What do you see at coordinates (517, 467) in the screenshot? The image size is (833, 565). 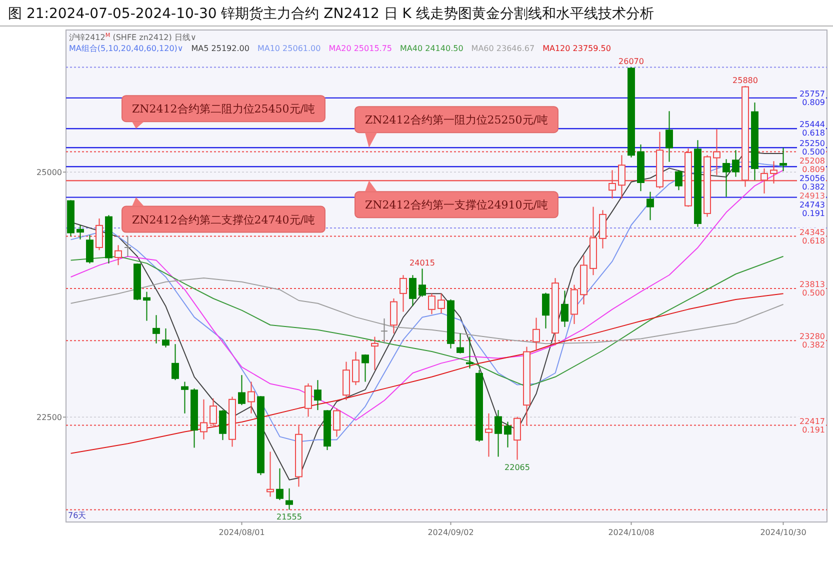 I see `annotation: 22065` at bounding box center [517, 467].